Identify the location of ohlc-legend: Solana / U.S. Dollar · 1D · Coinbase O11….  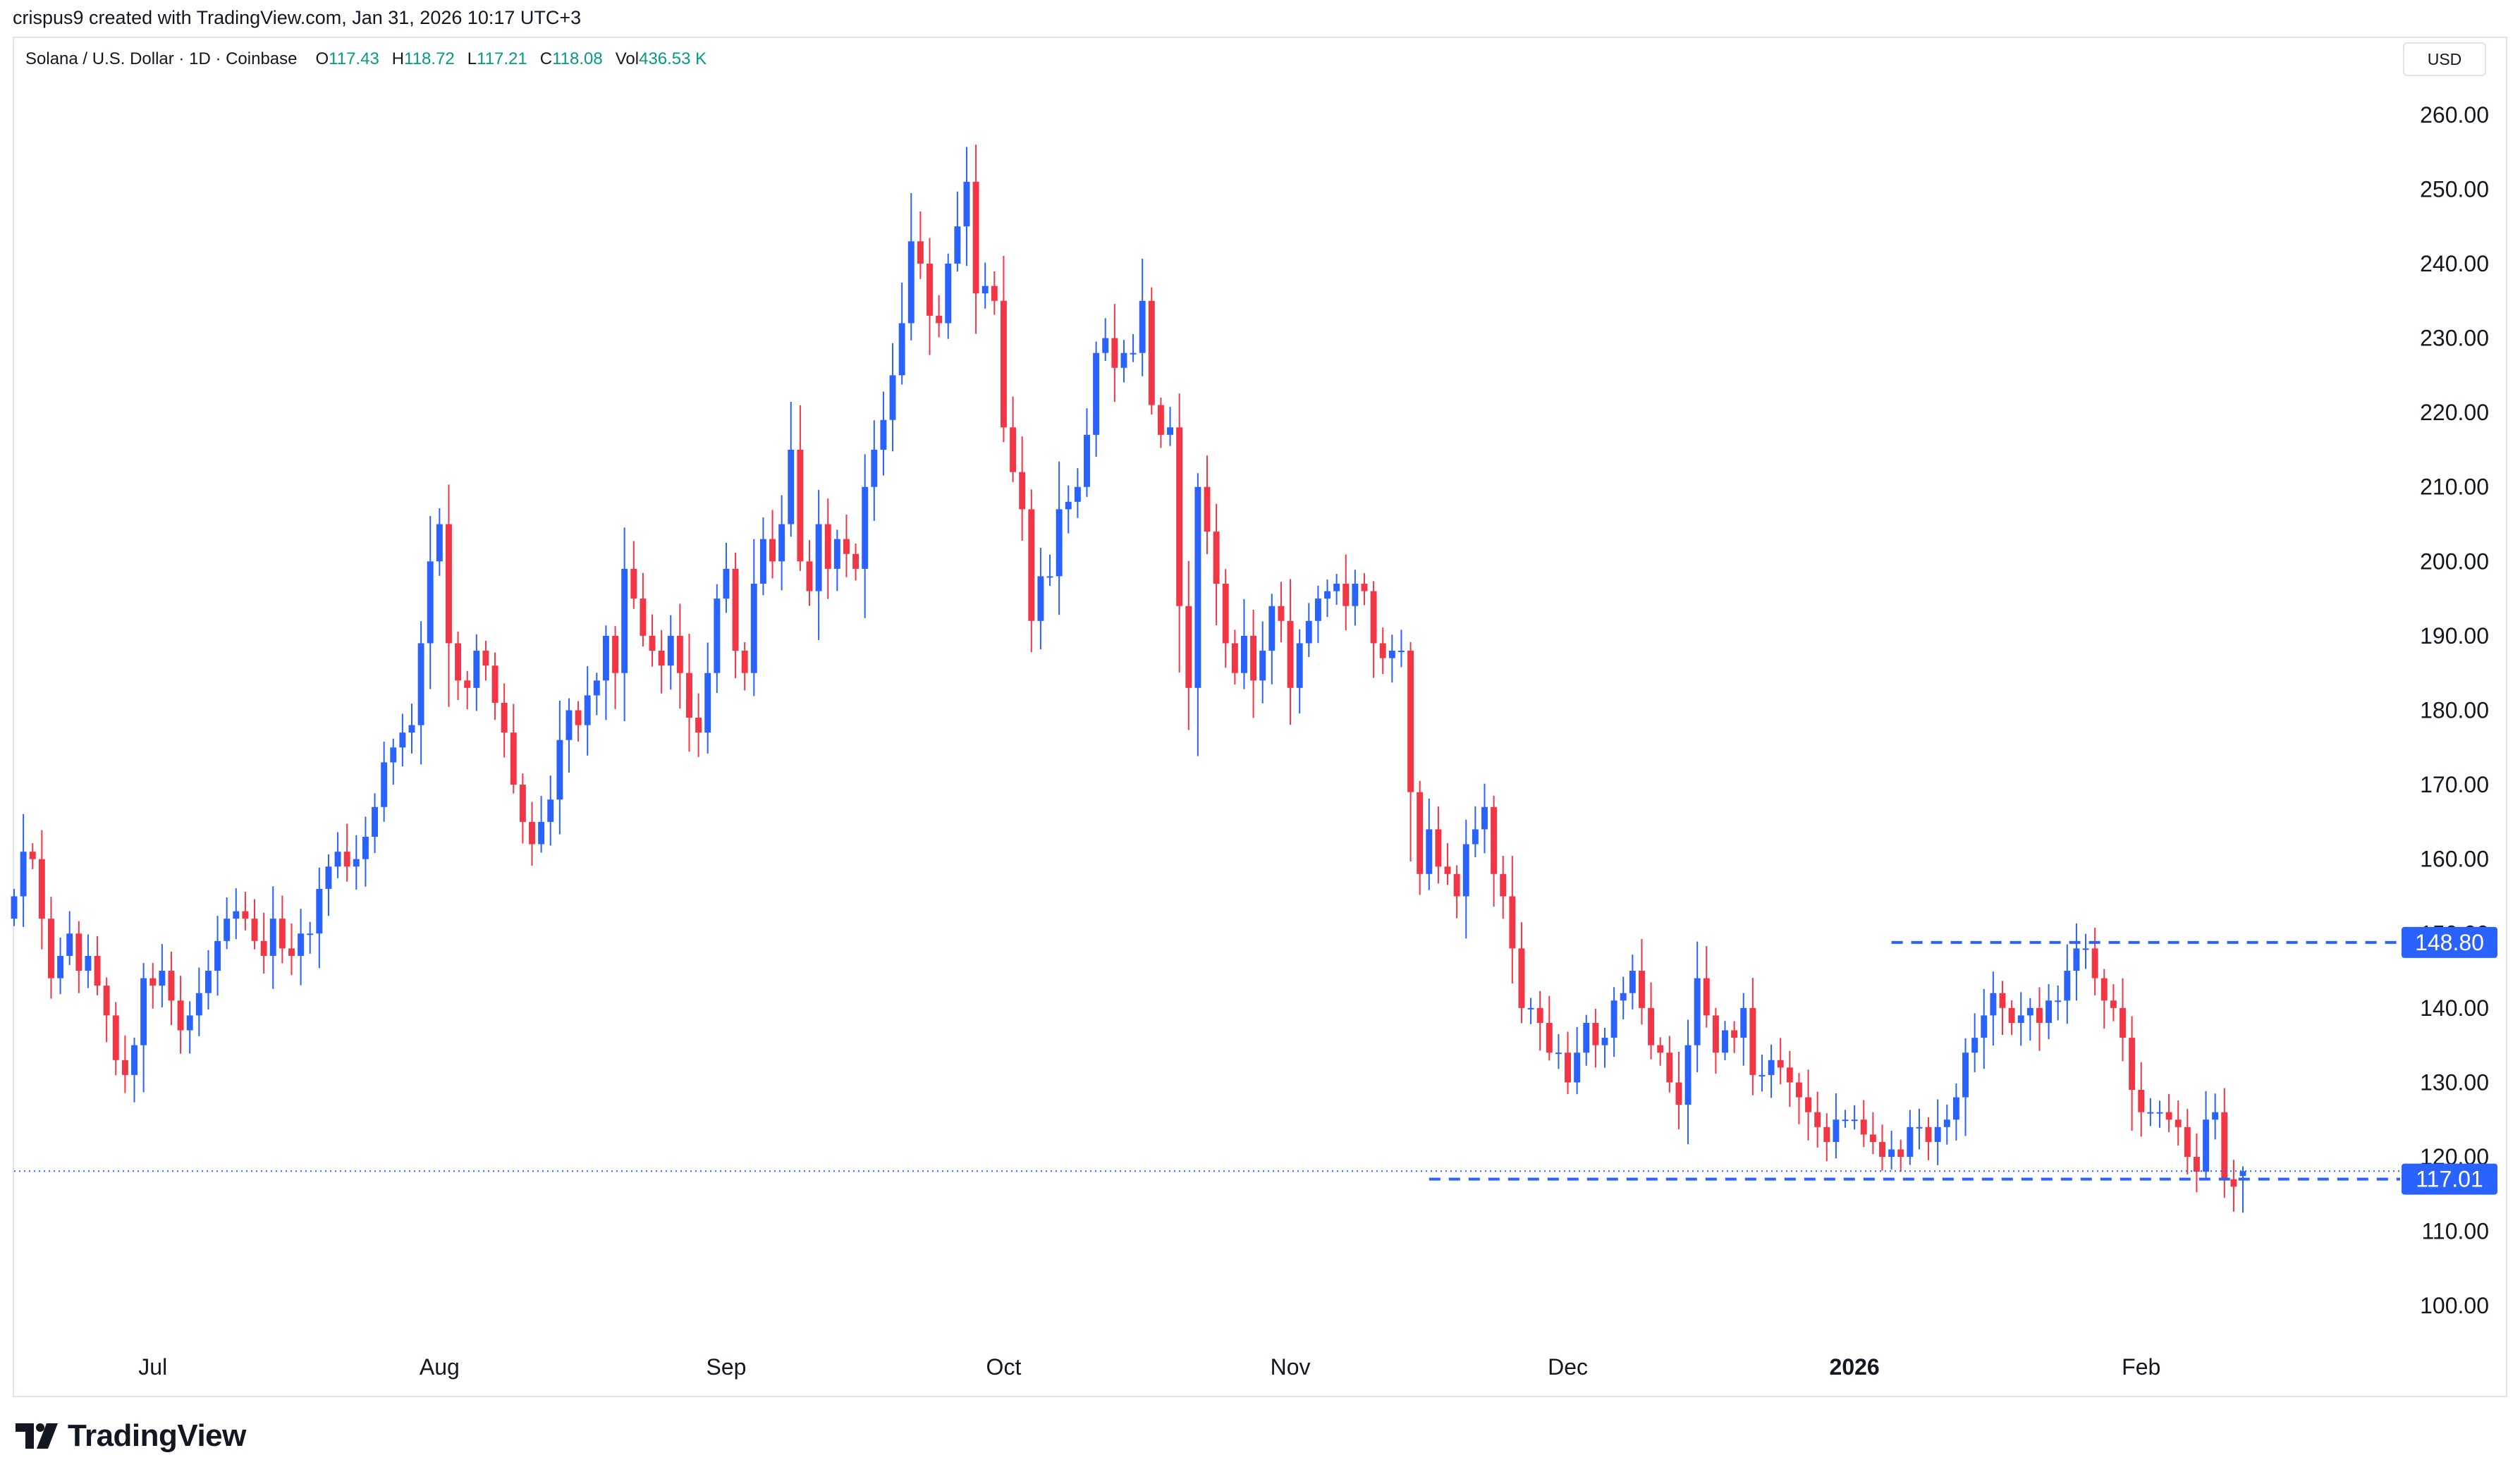
(369, 59).